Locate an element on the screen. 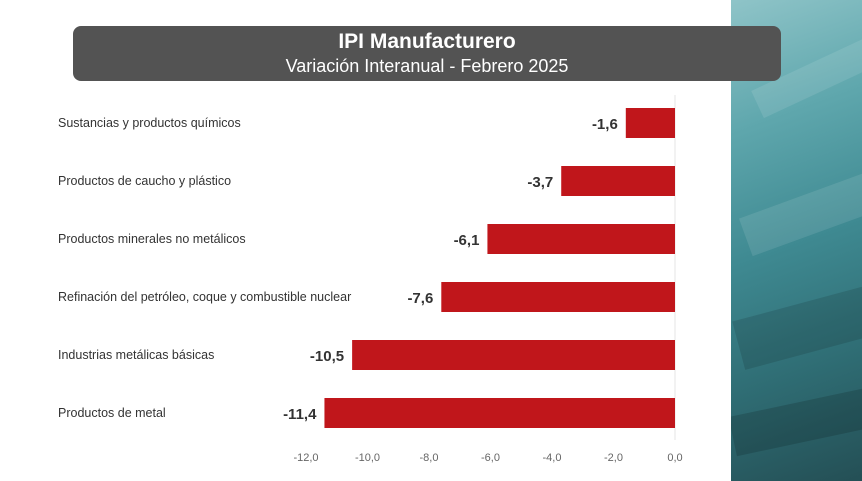 The height and width of the screenshot is (481, 862). data-label: -1,6 is located at coordinates (605, 124).